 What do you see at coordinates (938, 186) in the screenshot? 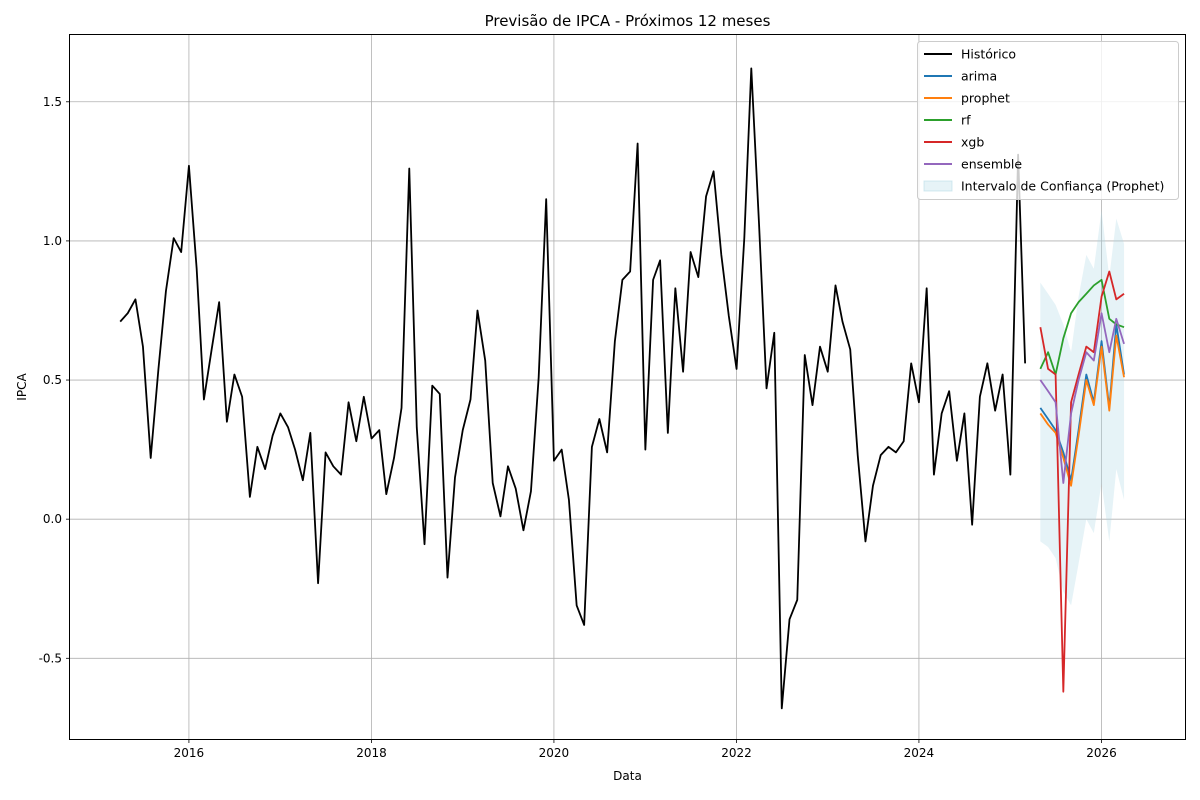
I see `legend-swatch` at bounding box center [938, 186].